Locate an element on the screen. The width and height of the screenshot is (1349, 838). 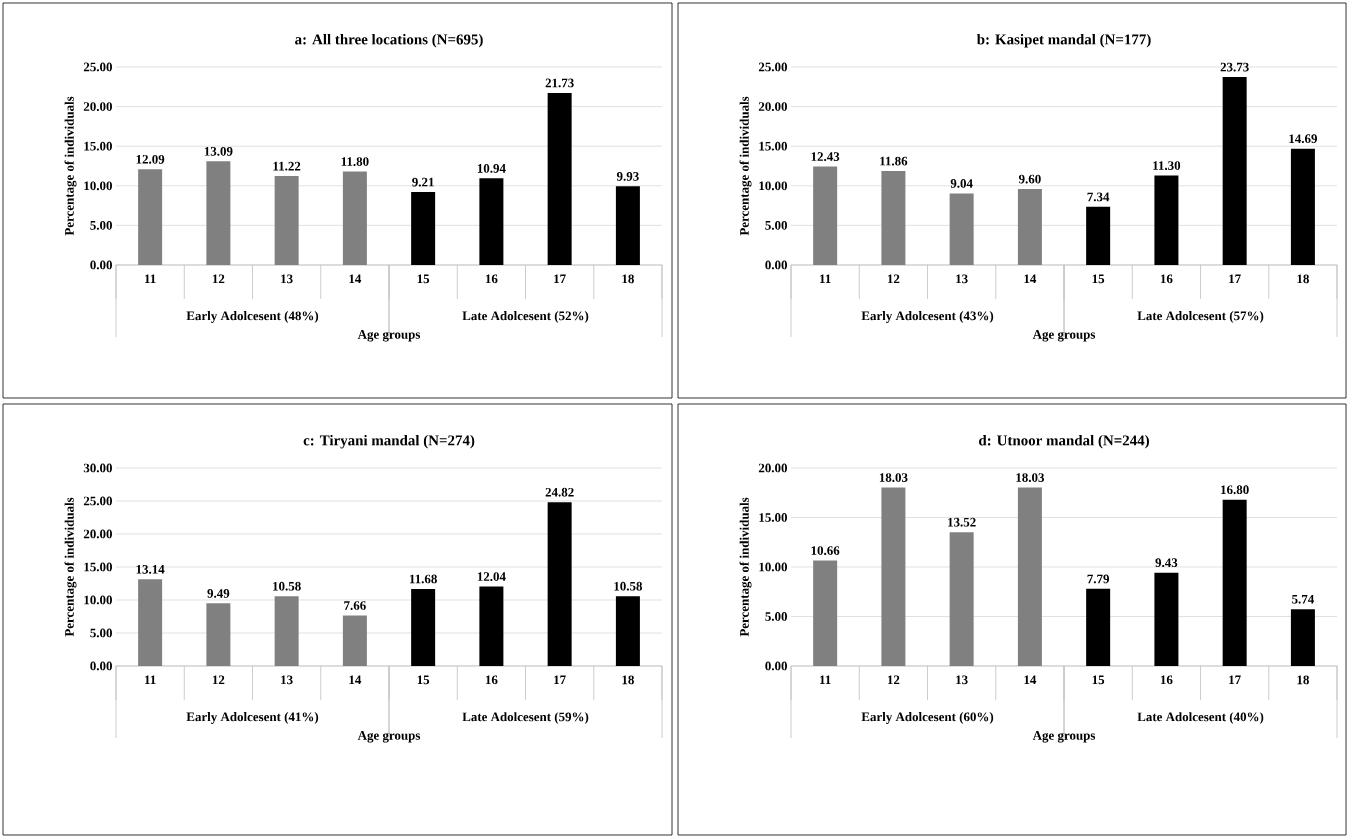
data-label: 10.66 is located at coordinates (825, 550).